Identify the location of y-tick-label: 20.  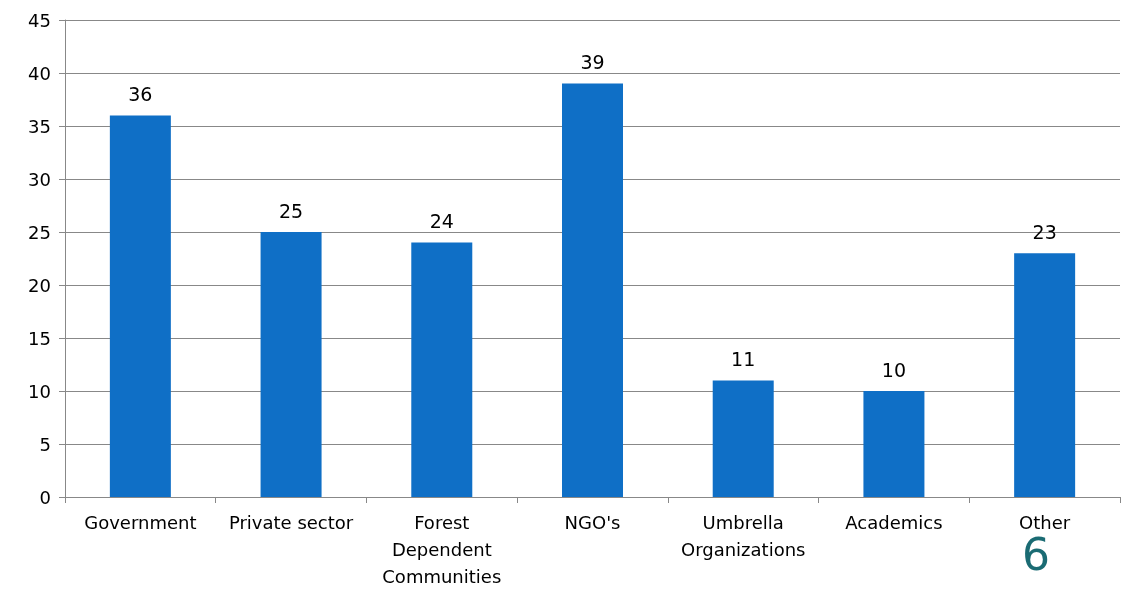
(39, 285).